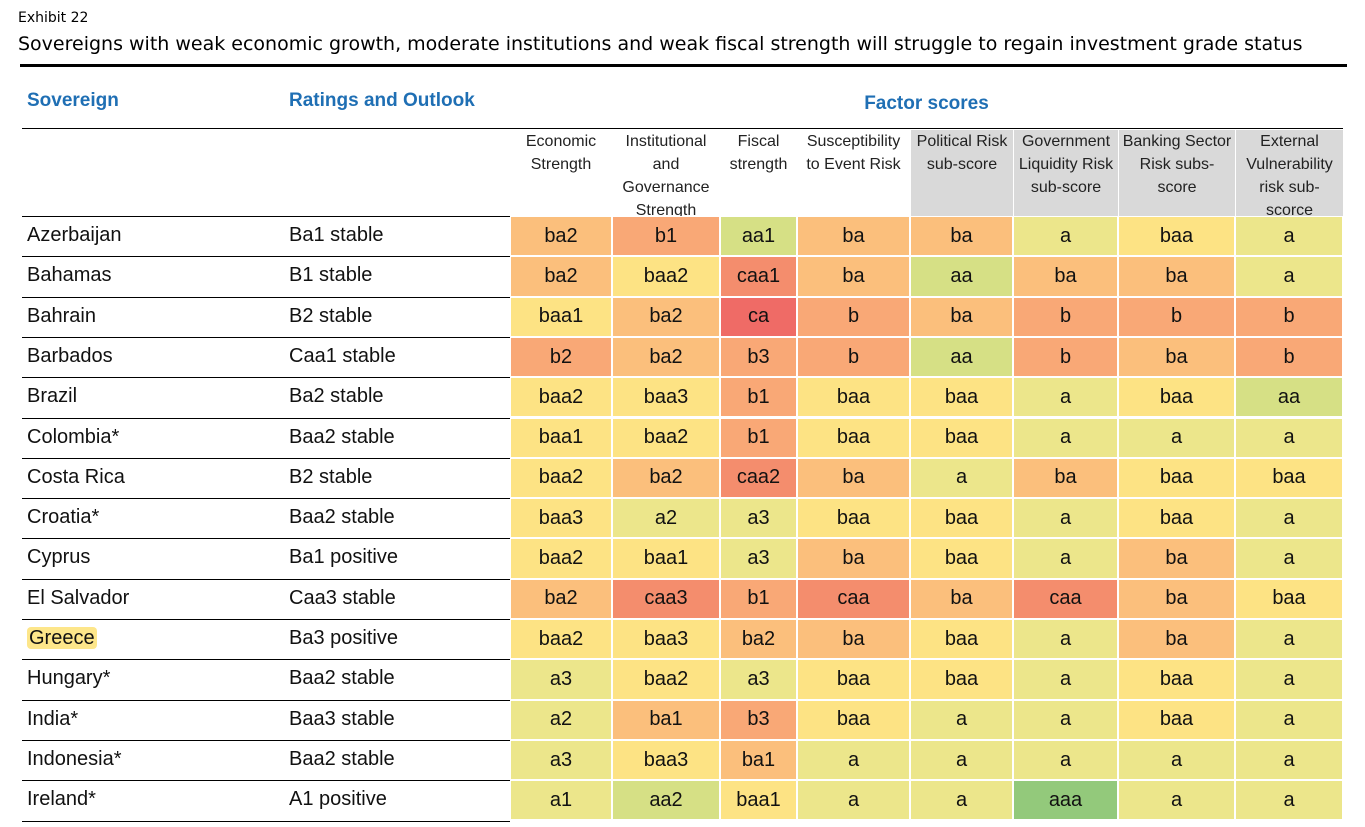  I want to click on col-header: Ratings and Outlook, so click(382, 100).